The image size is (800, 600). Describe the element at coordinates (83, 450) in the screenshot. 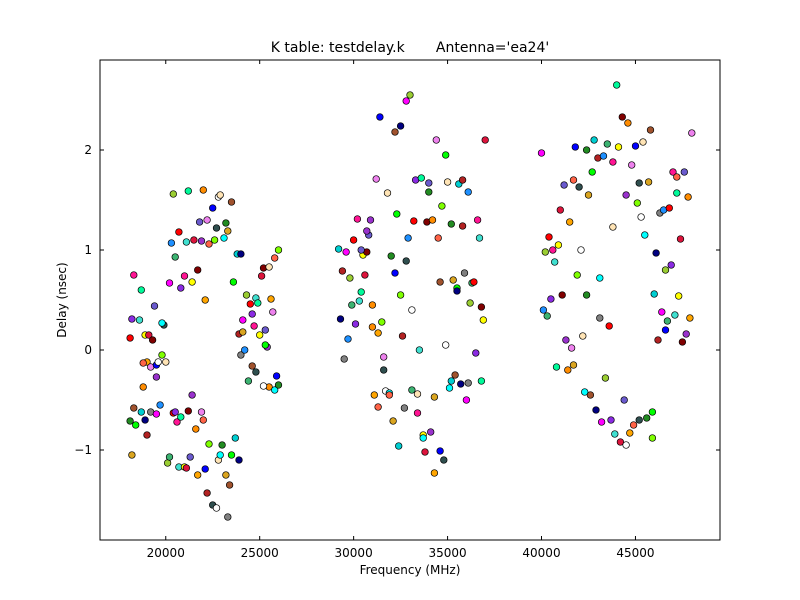

I see `y-tick-label: −1` at that location.